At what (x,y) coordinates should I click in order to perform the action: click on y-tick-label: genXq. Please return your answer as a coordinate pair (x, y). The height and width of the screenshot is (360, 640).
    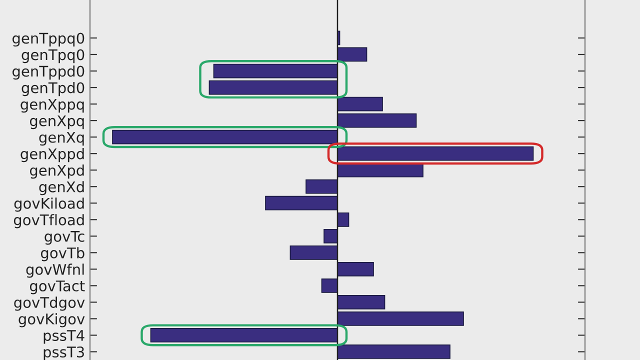
    Looking at the image, I should click on (61, 139).